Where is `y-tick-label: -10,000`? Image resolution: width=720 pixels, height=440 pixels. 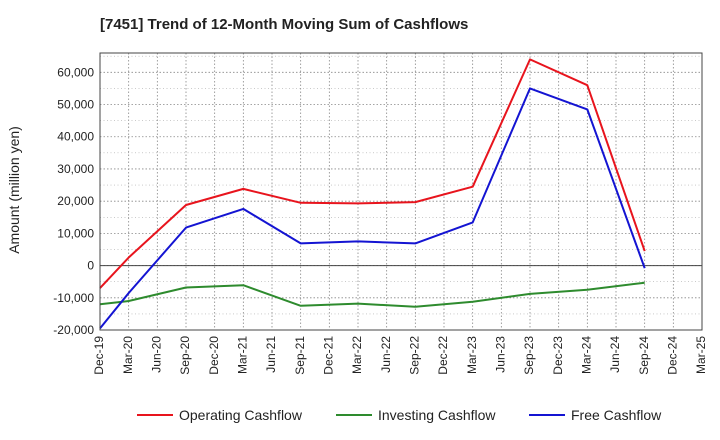
y-tick-label: -10,000 is located at coordinates (73, 298).